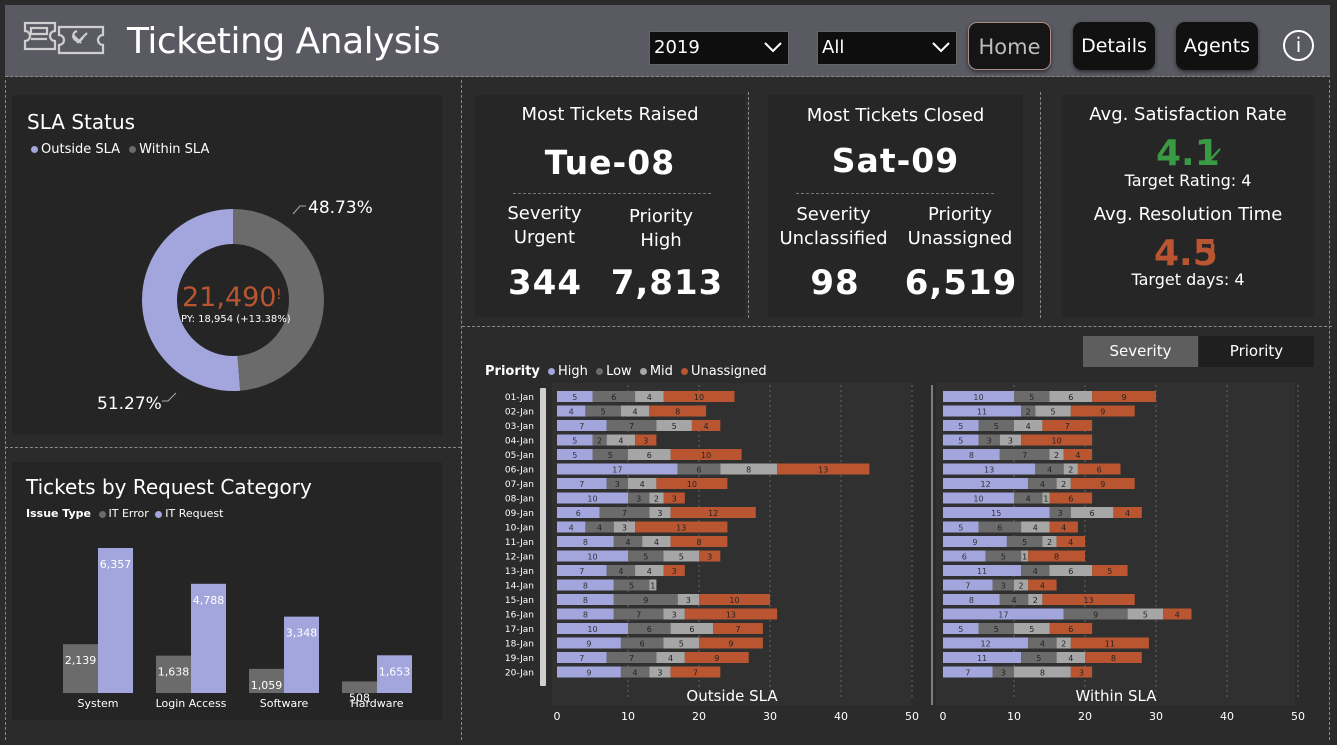 This screenshot has width=1337, height=745. Describe the element at coordinates (1256, 351) in the screenshot. I see `priority-toggle: Priority` at that location.